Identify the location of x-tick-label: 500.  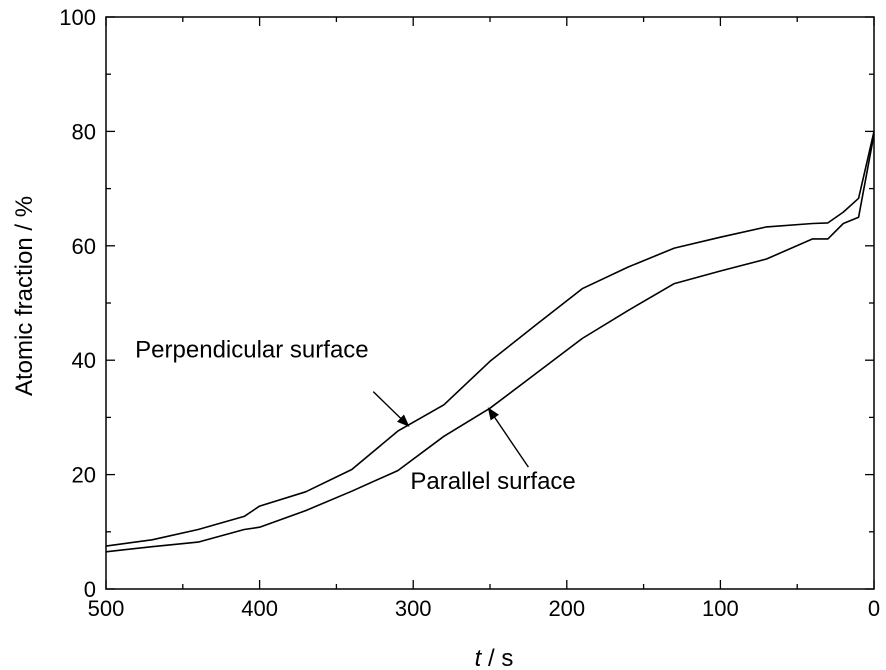
(106, 608).